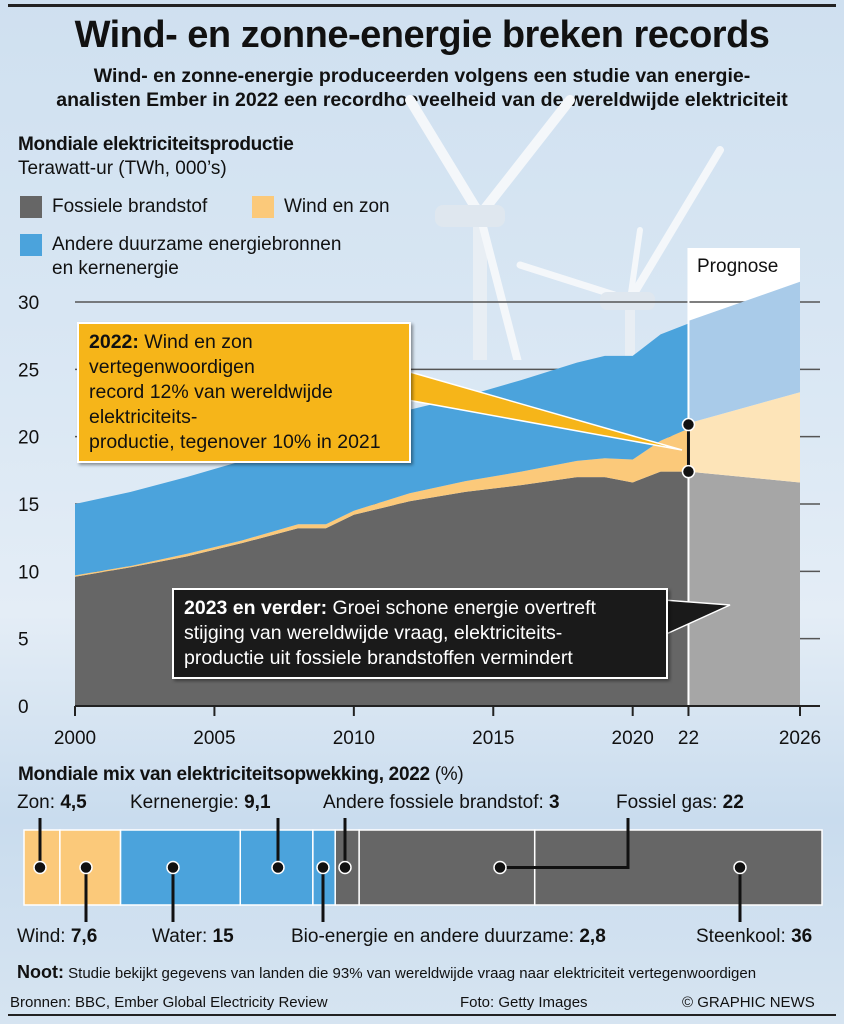 This screenshot has height=1024, width=844. What do you see at coordinates (197, 244) in the screenshot?
I see `legend-label-other-line1: Andere duurzame energiebronnen` at bounding box center [197, 244].